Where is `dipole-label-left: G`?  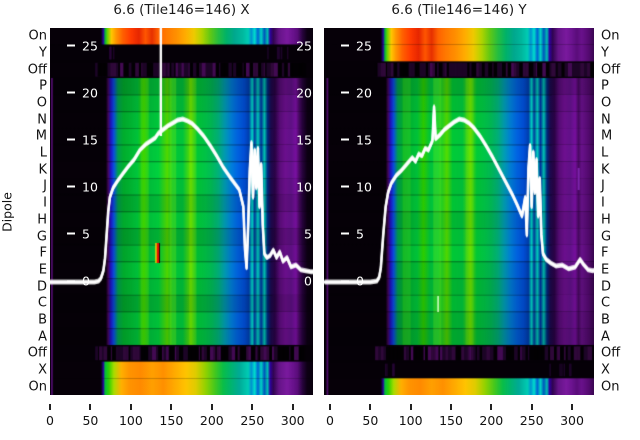 dipole-label-left: G is located at coordinates (41, 237).